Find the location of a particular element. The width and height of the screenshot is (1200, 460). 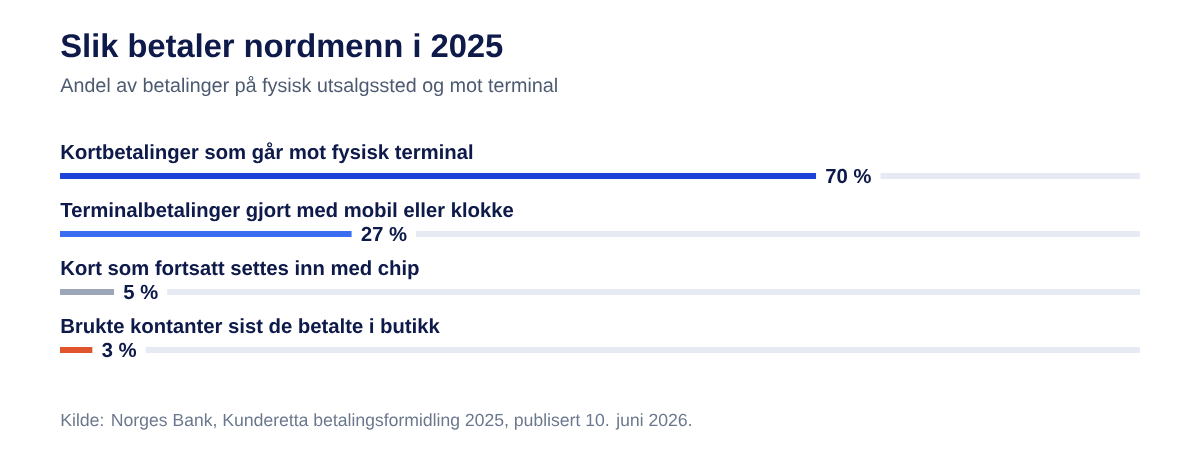

y-tick-label: Brukte kontanter sist de betalte i butikk is located at coordinates (250, 326).